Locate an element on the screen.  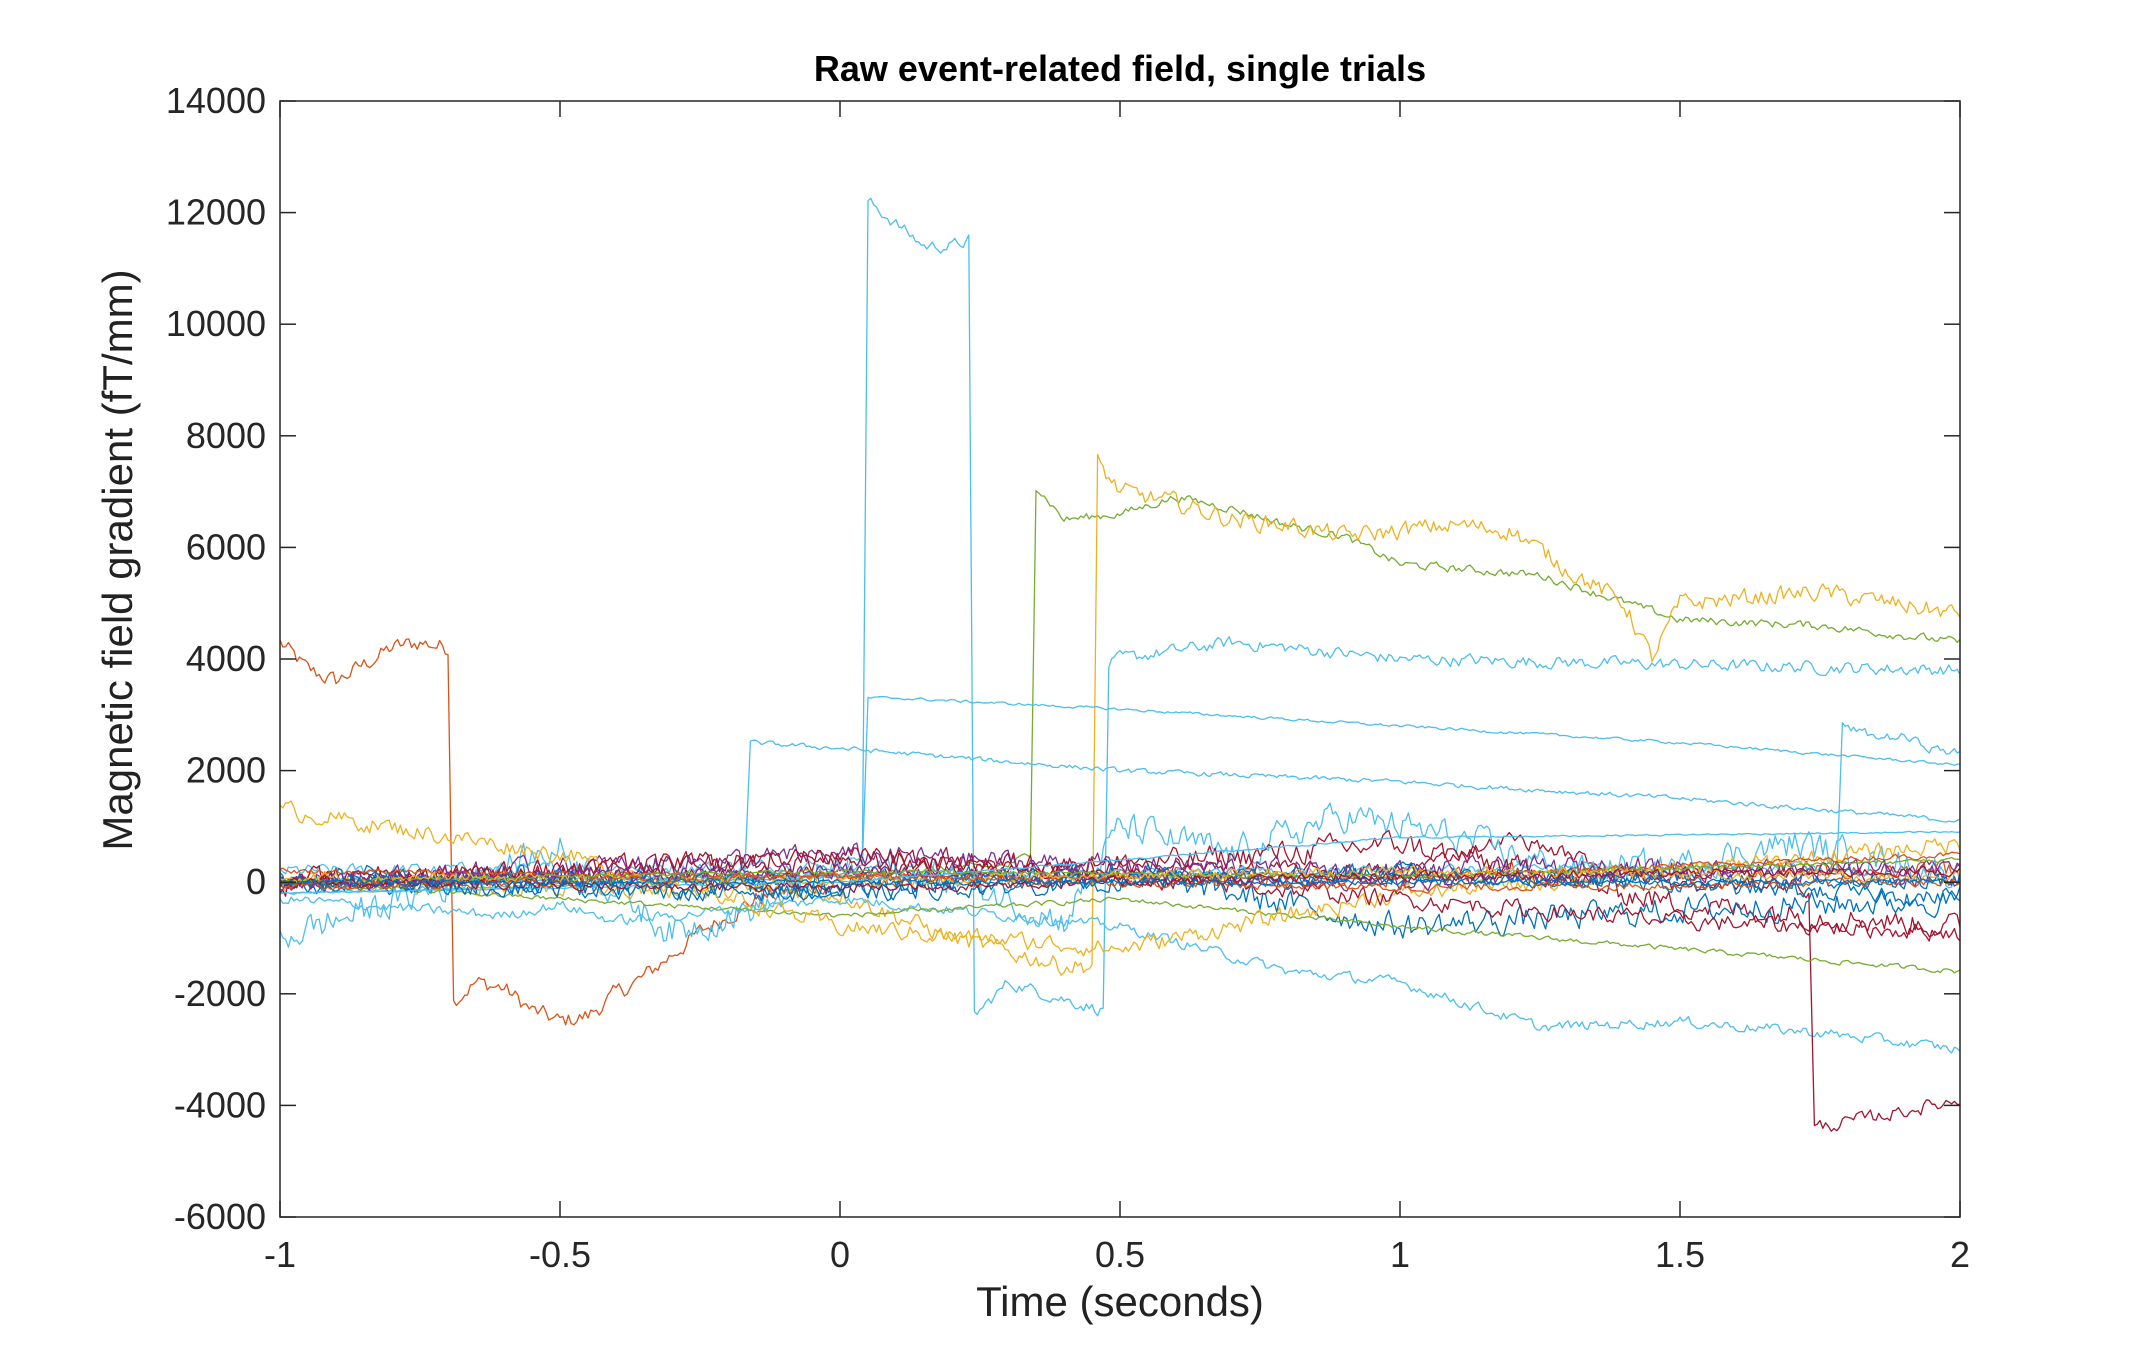
x-tick-label: 2 is located at coordinates (1960, 1254).